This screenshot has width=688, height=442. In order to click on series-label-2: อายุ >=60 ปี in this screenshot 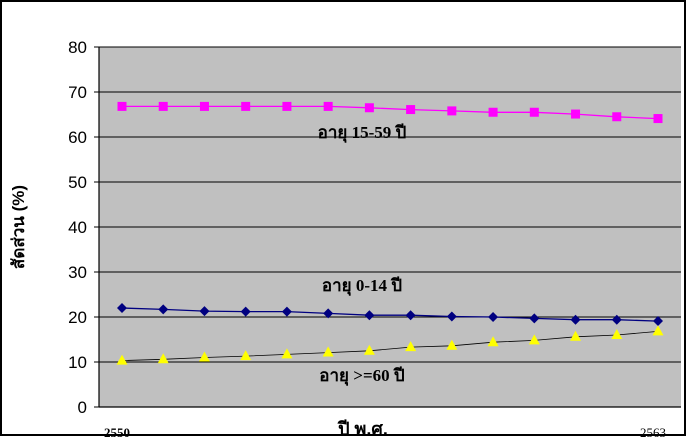, I will do `click(362, 375)`.